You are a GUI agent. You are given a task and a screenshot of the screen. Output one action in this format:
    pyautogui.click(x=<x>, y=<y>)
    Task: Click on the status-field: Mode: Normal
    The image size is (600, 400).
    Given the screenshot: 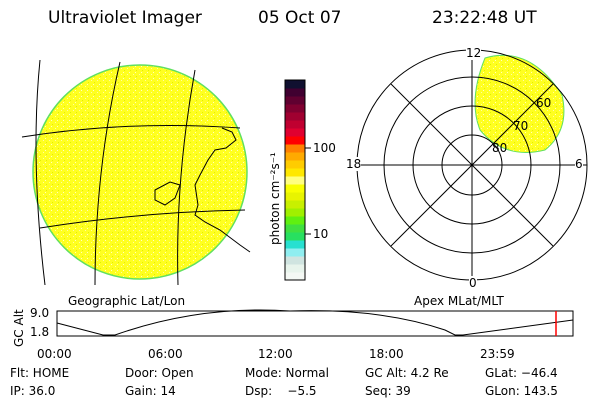 What is the action you would take?
    pyautogui.click(x=287, y=373)
    